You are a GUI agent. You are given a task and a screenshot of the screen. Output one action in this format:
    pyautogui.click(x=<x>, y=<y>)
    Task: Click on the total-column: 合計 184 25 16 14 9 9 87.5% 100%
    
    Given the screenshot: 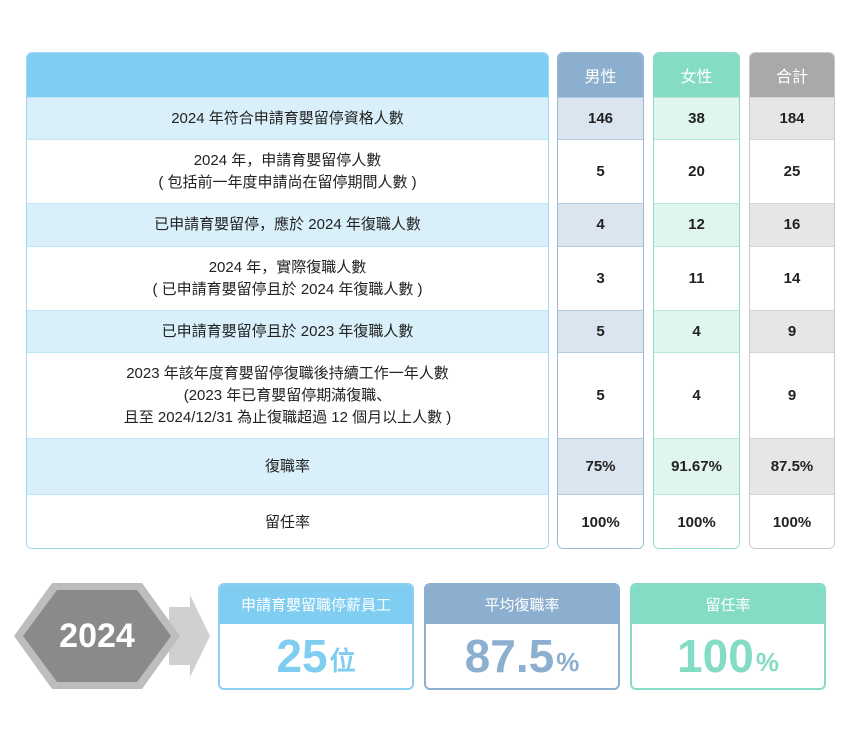 What is the action you would take?
    pyautogui.click(x=792, y=300)
    